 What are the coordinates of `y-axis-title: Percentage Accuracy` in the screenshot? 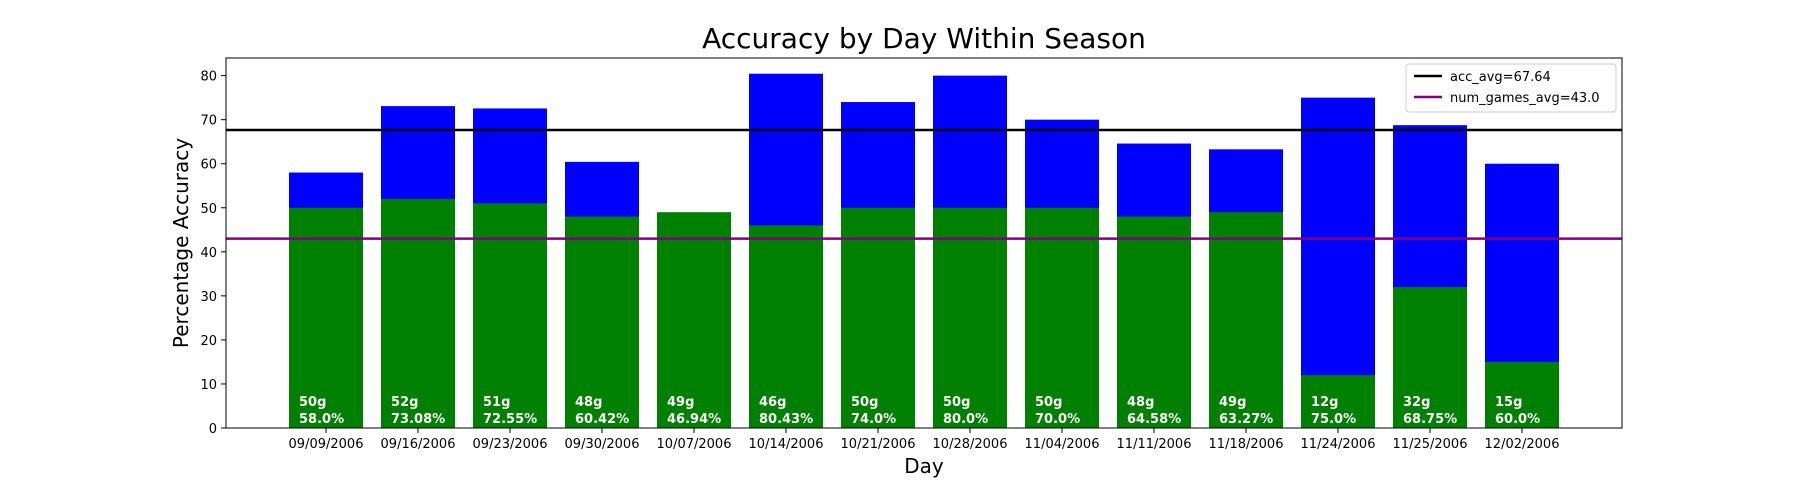 It's located at (181, 243).